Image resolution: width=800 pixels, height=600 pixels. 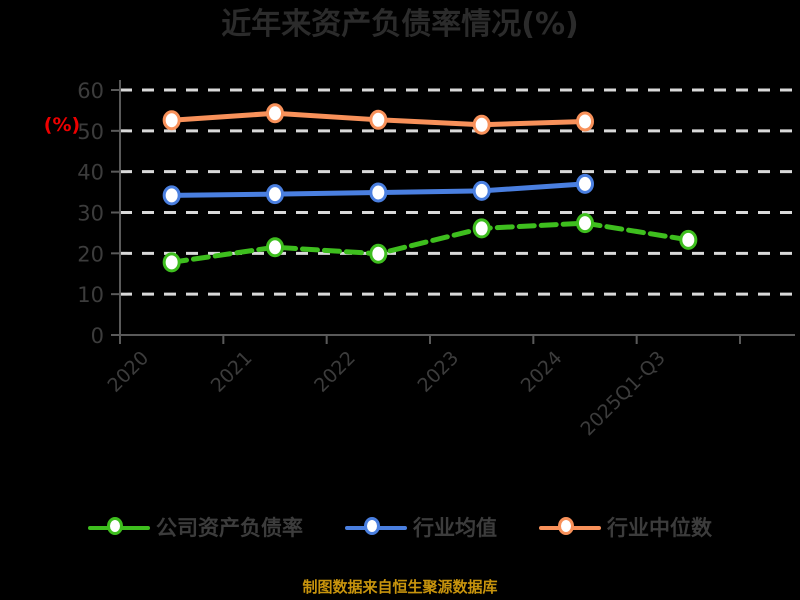 I want to click on legend-item: 行业中位数, so click(x=625, y=528).